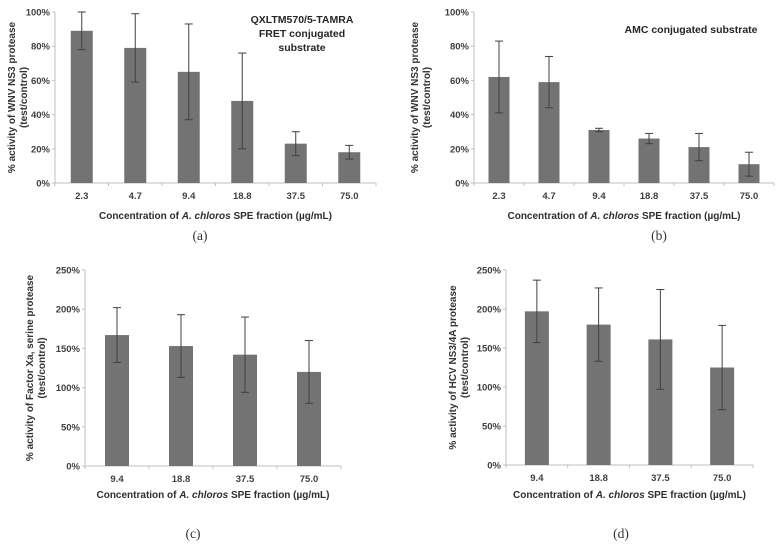 This screenshot has width=782, height=545. What do you see at coordinates (302, 34) in the screenshot?
I see `substrate-annotation: FRET conjugated` at bounding box center [302, 34].